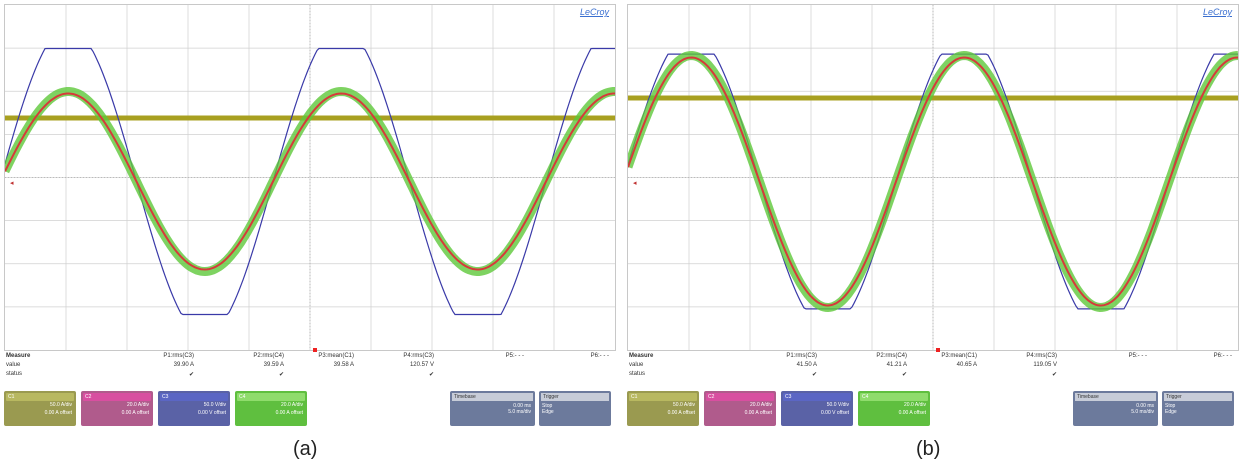 The image size is (1241, 468). What do you see at coordinates (183, 365) in the screenshot?
I see `value-1: 39.90 A` at bounding box center [183, 365].